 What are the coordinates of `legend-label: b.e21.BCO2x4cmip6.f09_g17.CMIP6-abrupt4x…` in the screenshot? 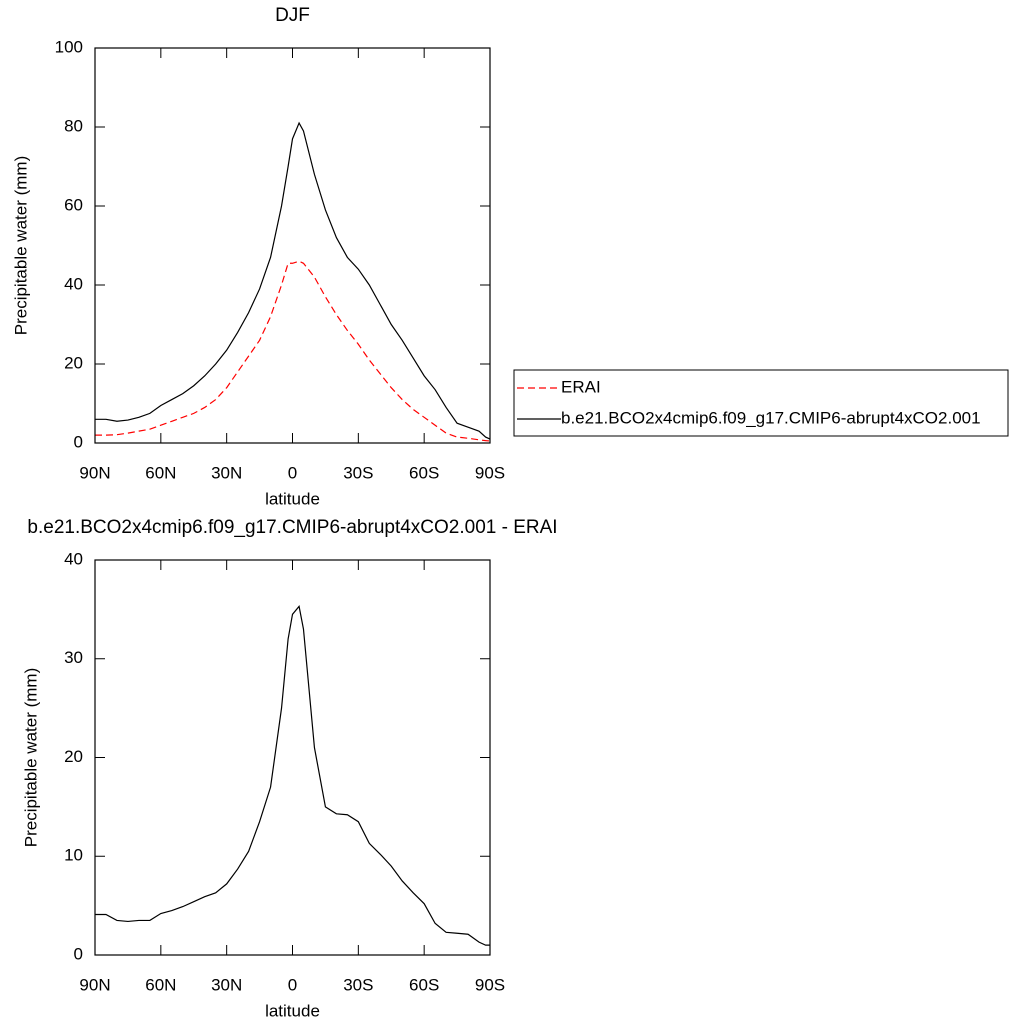 It's located at (771, 417).